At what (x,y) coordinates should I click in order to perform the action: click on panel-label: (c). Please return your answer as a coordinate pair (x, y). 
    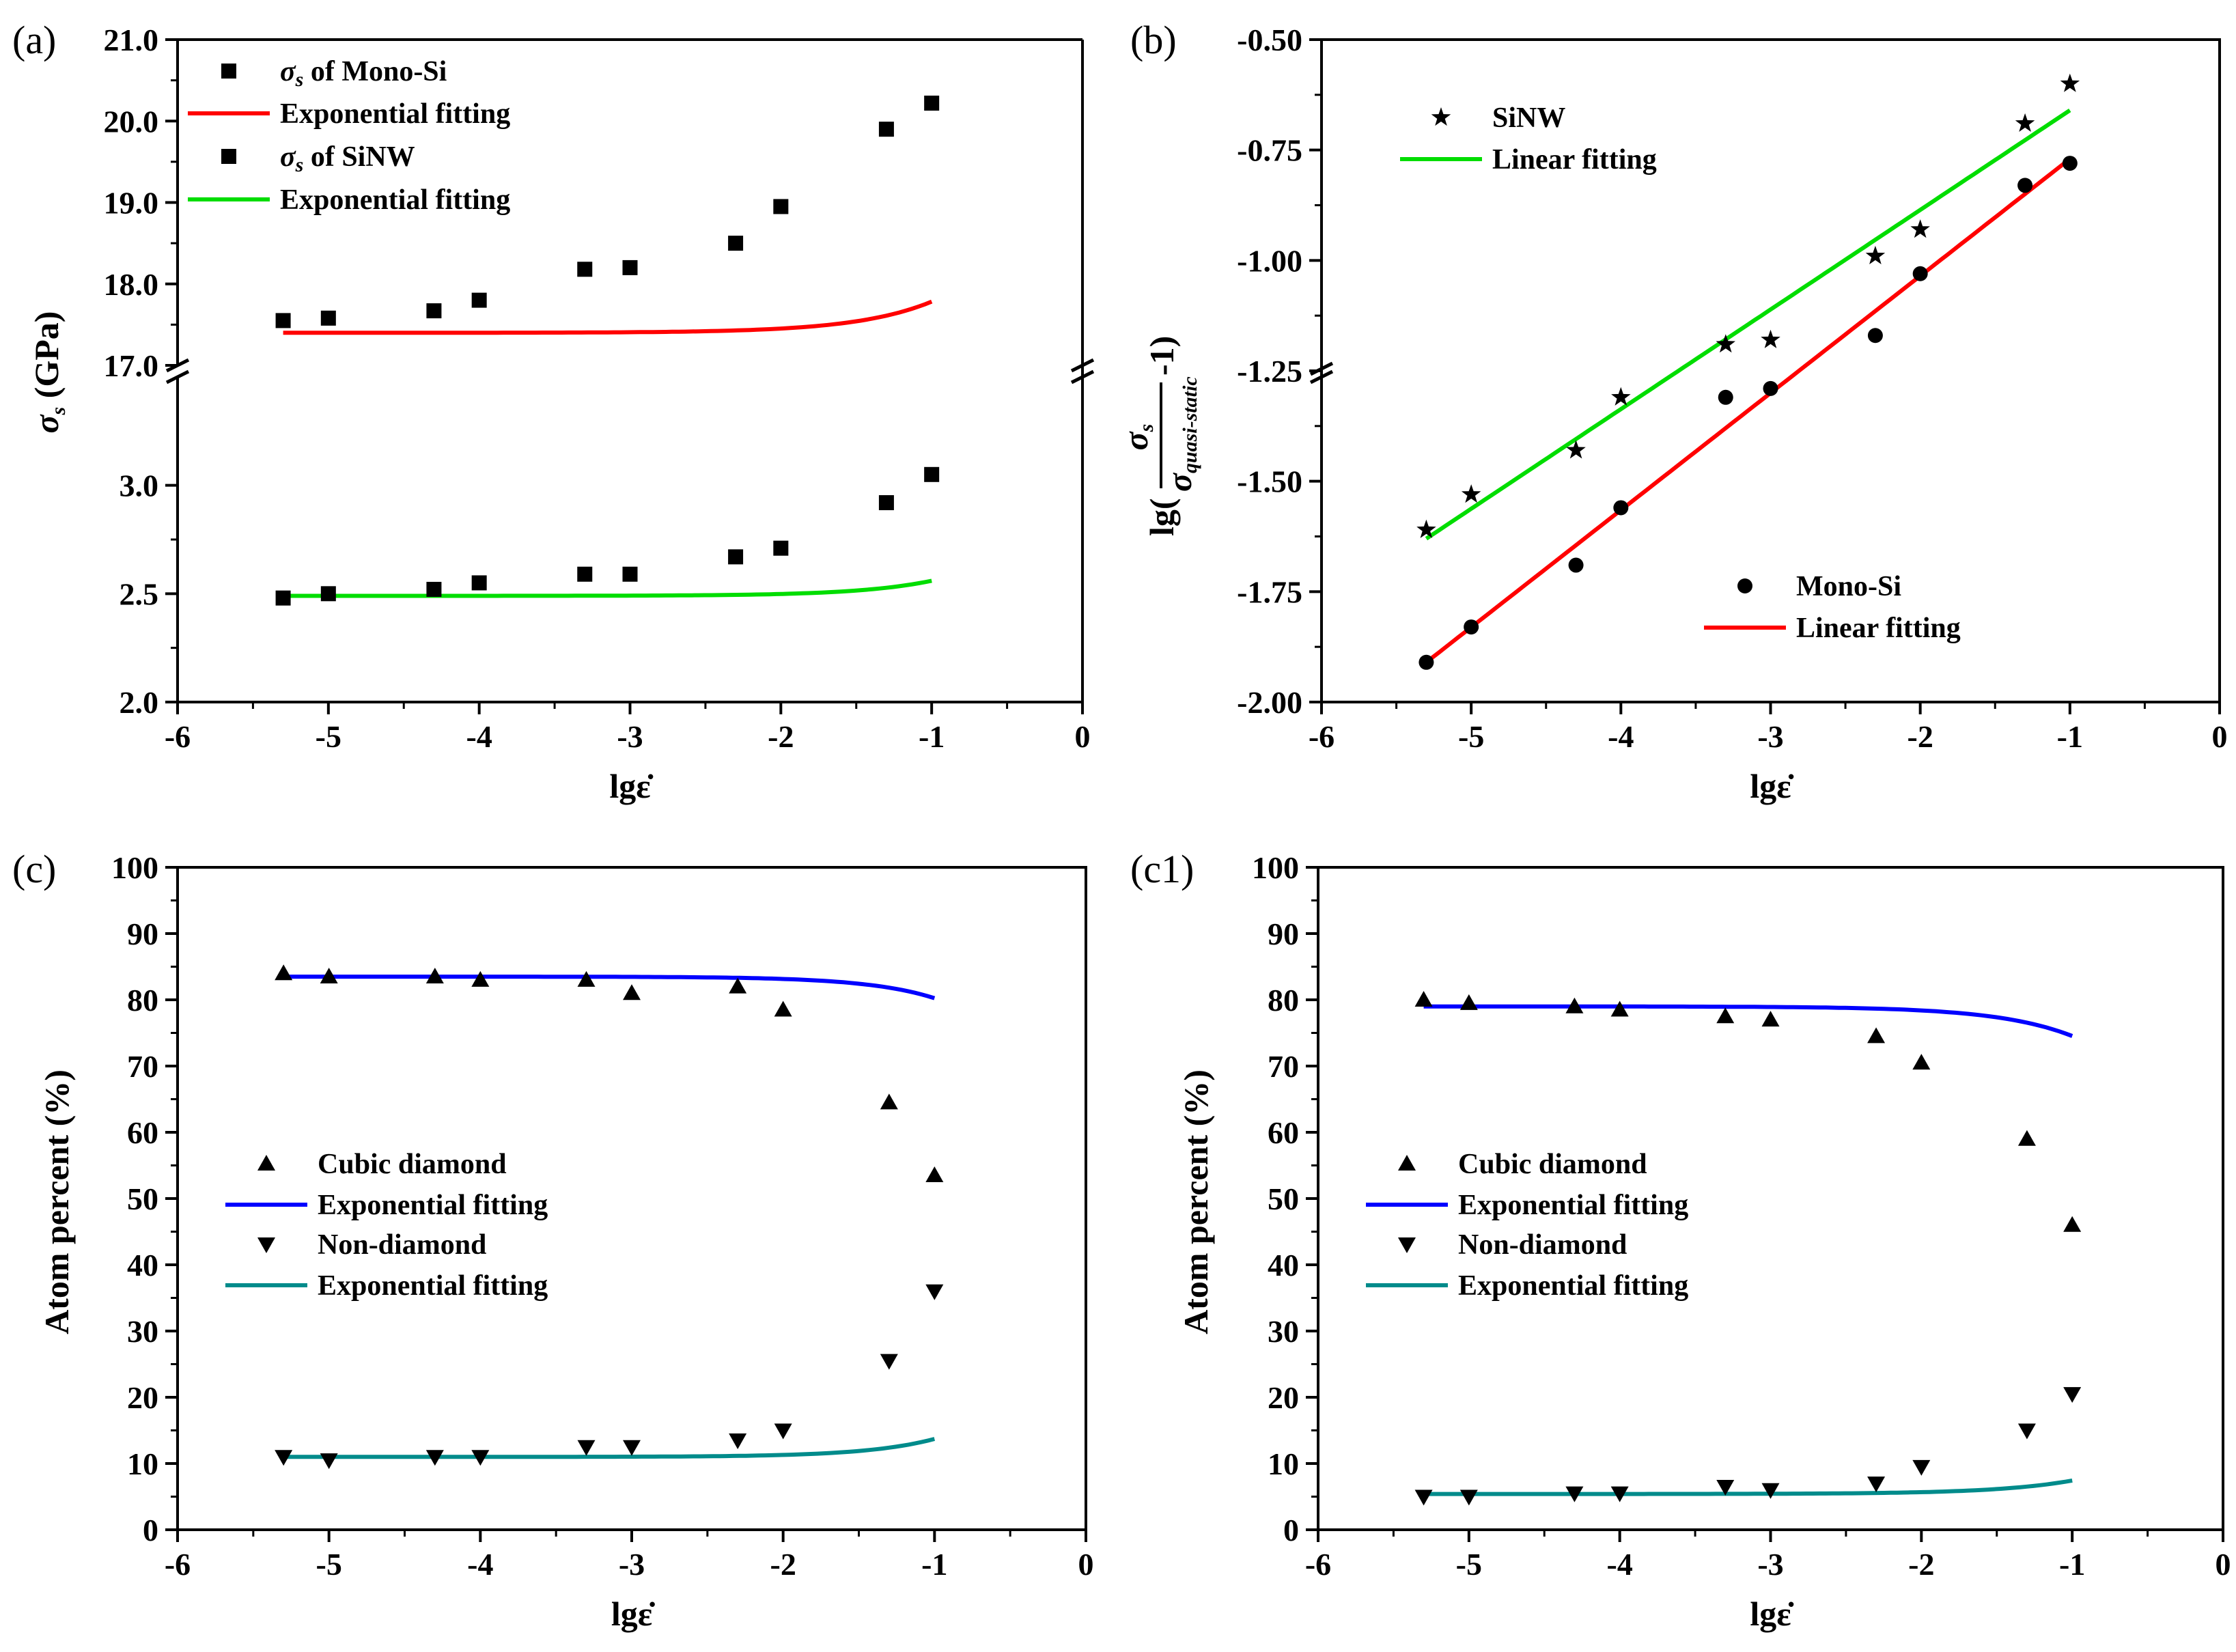
    Looking at the image, I should click on (34, 869).